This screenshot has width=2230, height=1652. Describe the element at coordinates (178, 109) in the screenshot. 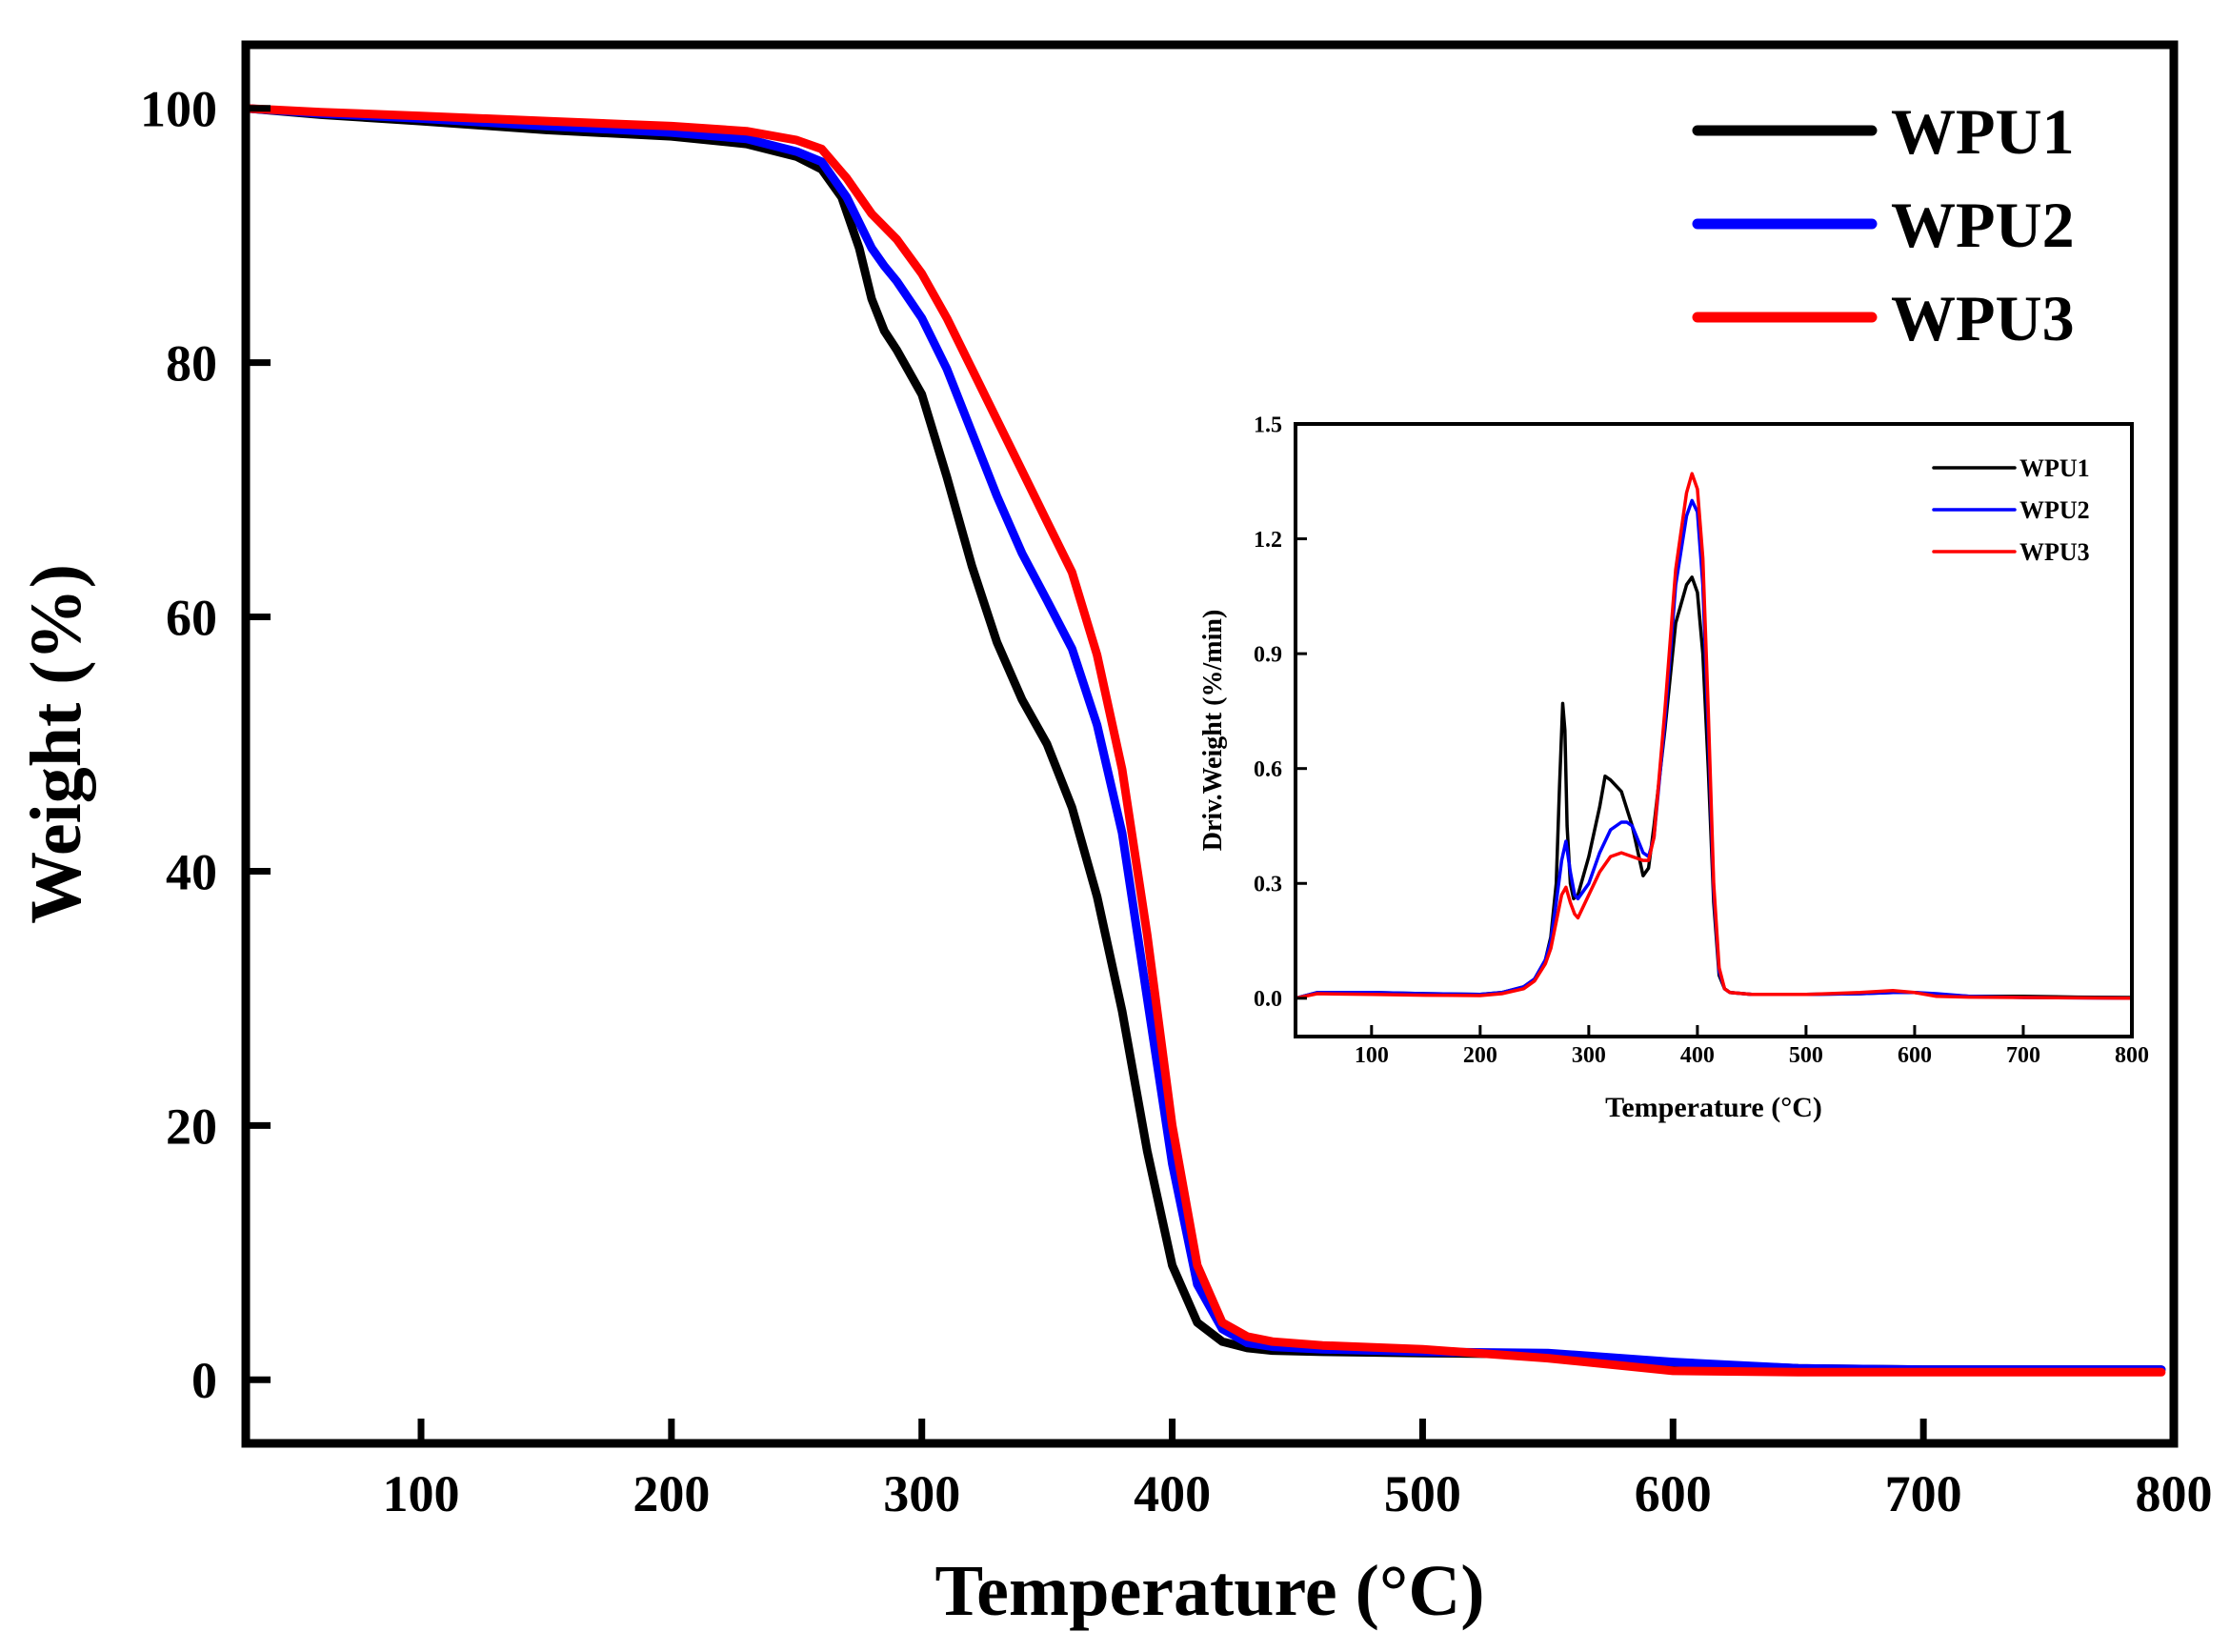

I see `y-tick-label: 100` at that location.